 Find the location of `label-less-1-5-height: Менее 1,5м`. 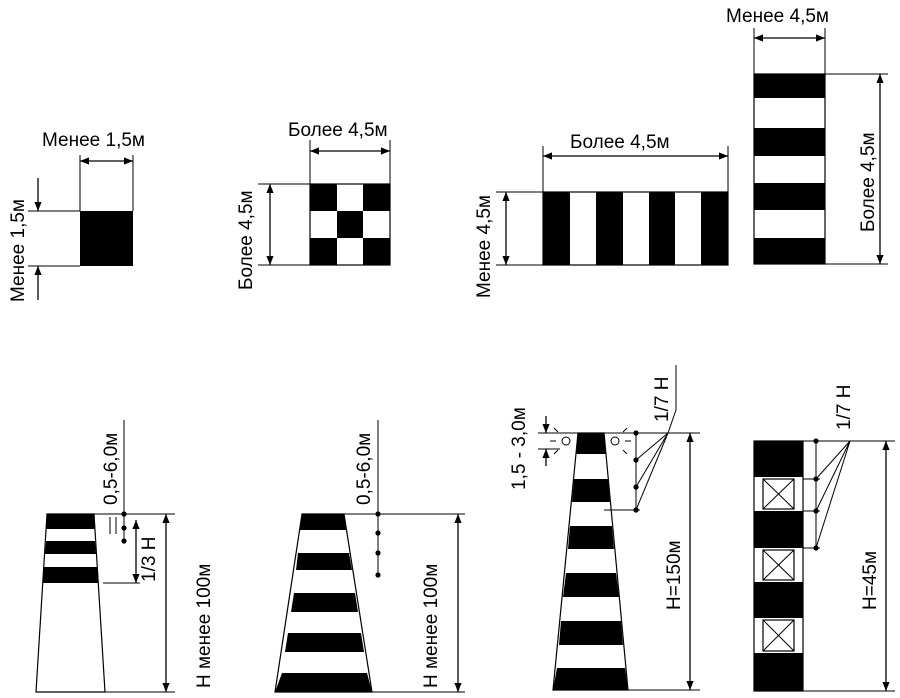

label-less-1-5-height: Менее 1,5м is located at coordinates (18, 250).